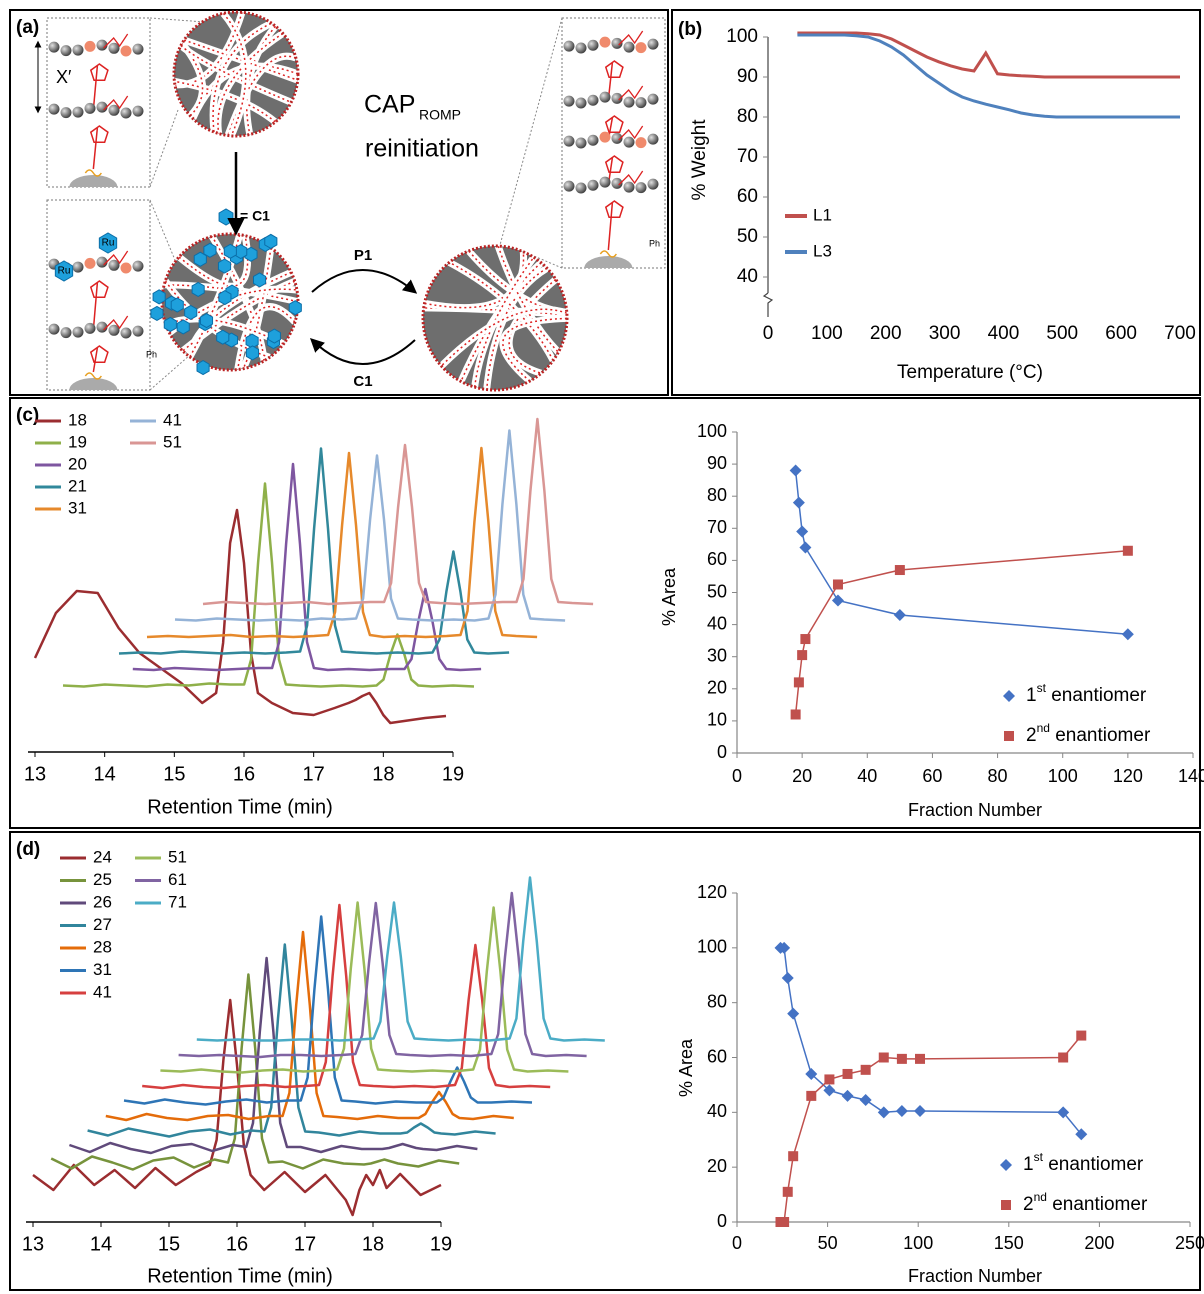 The height and width of the screenshot is (1294, 1204). Describe the element at coordinates (64, 77) in the screenshot. I see `spacing-label: X′` at that location.